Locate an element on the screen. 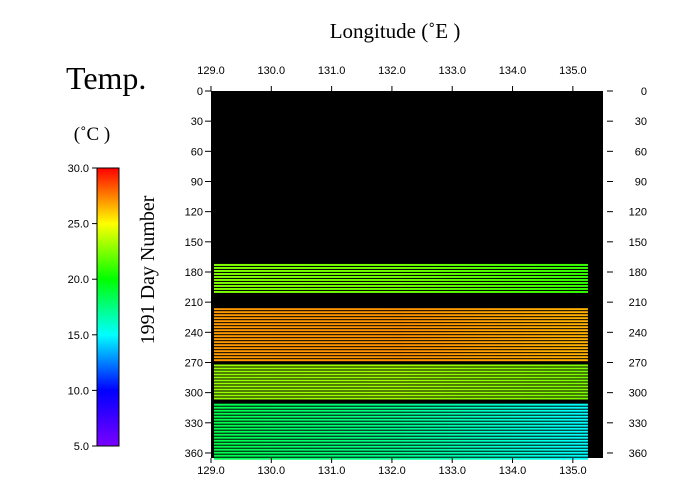  x-tick-label-bottom: 130.0 is located at coordinates (272, 471).